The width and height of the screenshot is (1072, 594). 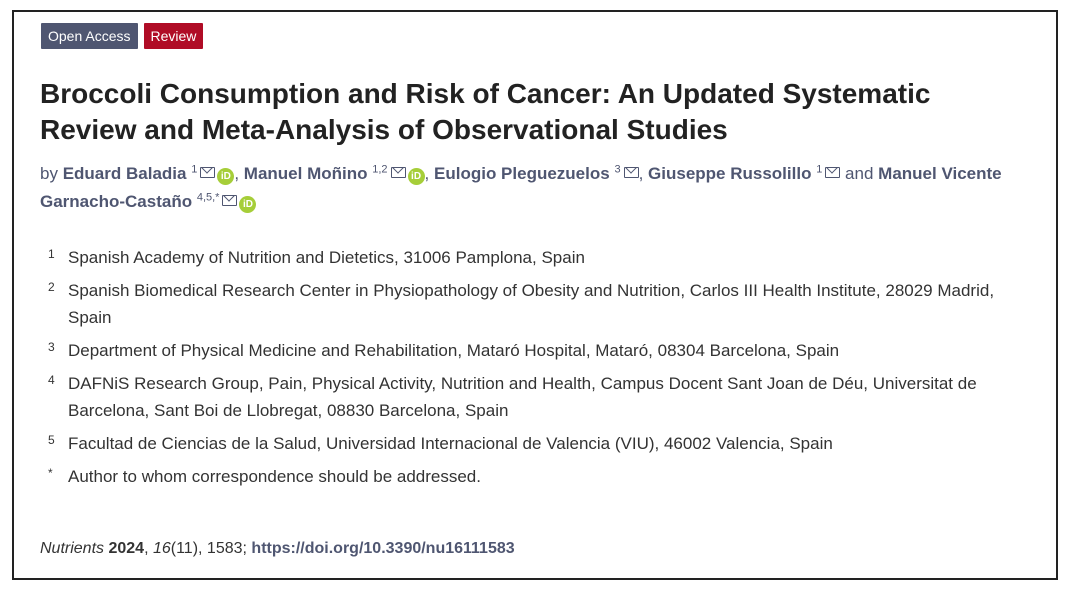 I want to click on author-affiliation-sup: 1,2, so click(x=380, y=169).